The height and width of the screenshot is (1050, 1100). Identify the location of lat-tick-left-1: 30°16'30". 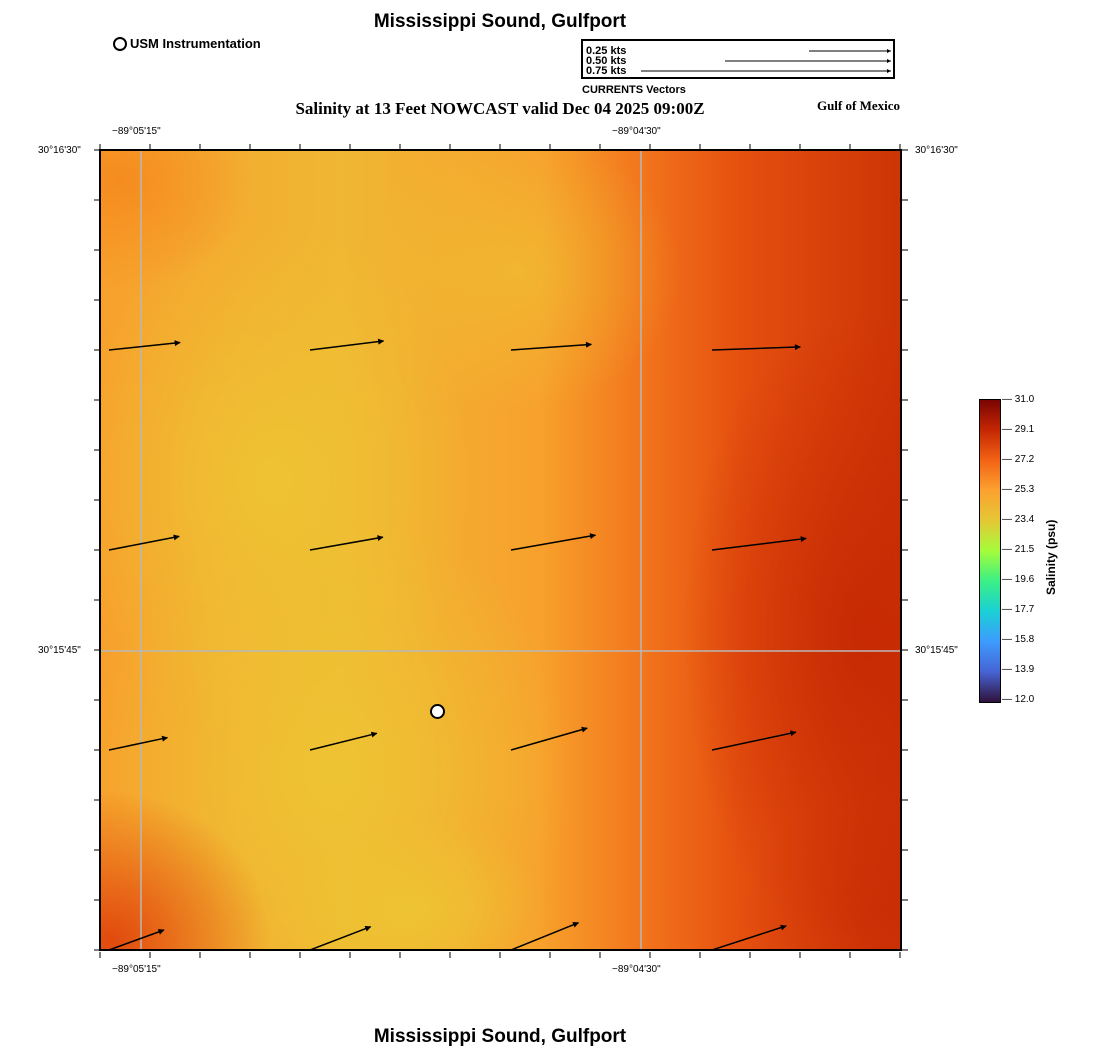
(59, 150).